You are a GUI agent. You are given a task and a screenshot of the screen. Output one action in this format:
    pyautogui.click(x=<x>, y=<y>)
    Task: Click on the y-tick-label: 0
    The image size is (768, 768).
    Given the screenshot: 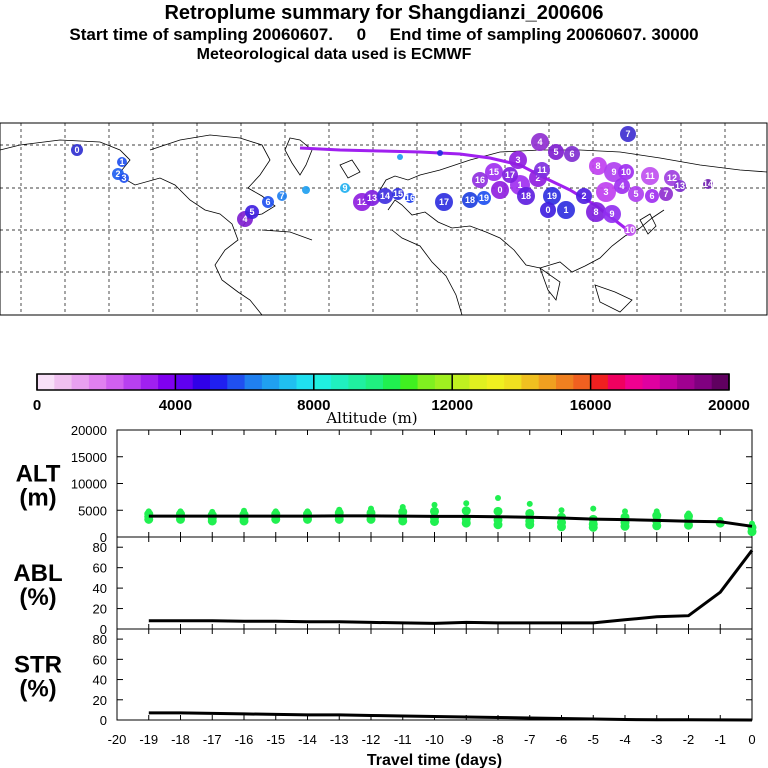 What is the action you would take?
    pyautogui.click(x=103, y=629)
    